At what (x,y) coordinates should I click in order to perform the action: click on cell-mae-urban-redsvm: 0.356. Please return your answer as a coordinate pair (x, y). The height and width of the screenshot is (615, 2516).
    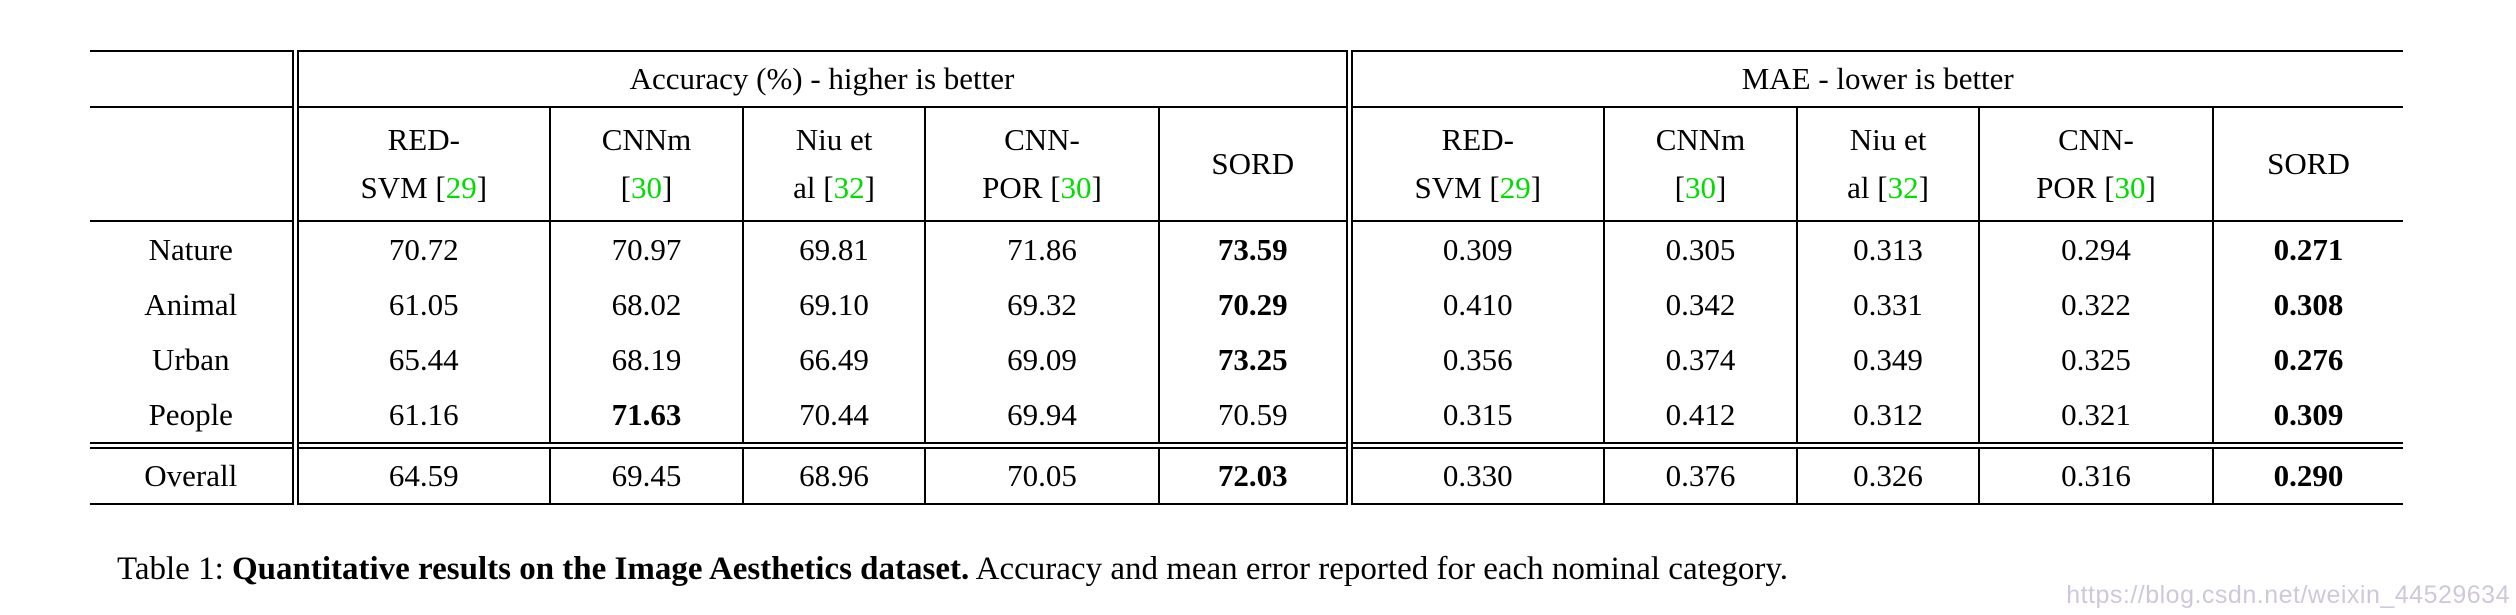
    Looking at the image, I should click on (1474, 359).